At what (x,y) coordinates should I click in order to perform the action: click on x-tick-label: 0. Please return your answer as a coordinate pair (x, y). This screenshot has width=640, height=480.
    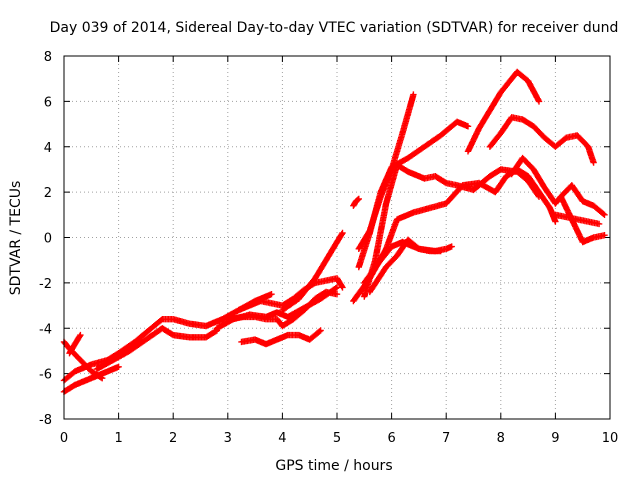
    Looking at the image, I should click on (64, 438).